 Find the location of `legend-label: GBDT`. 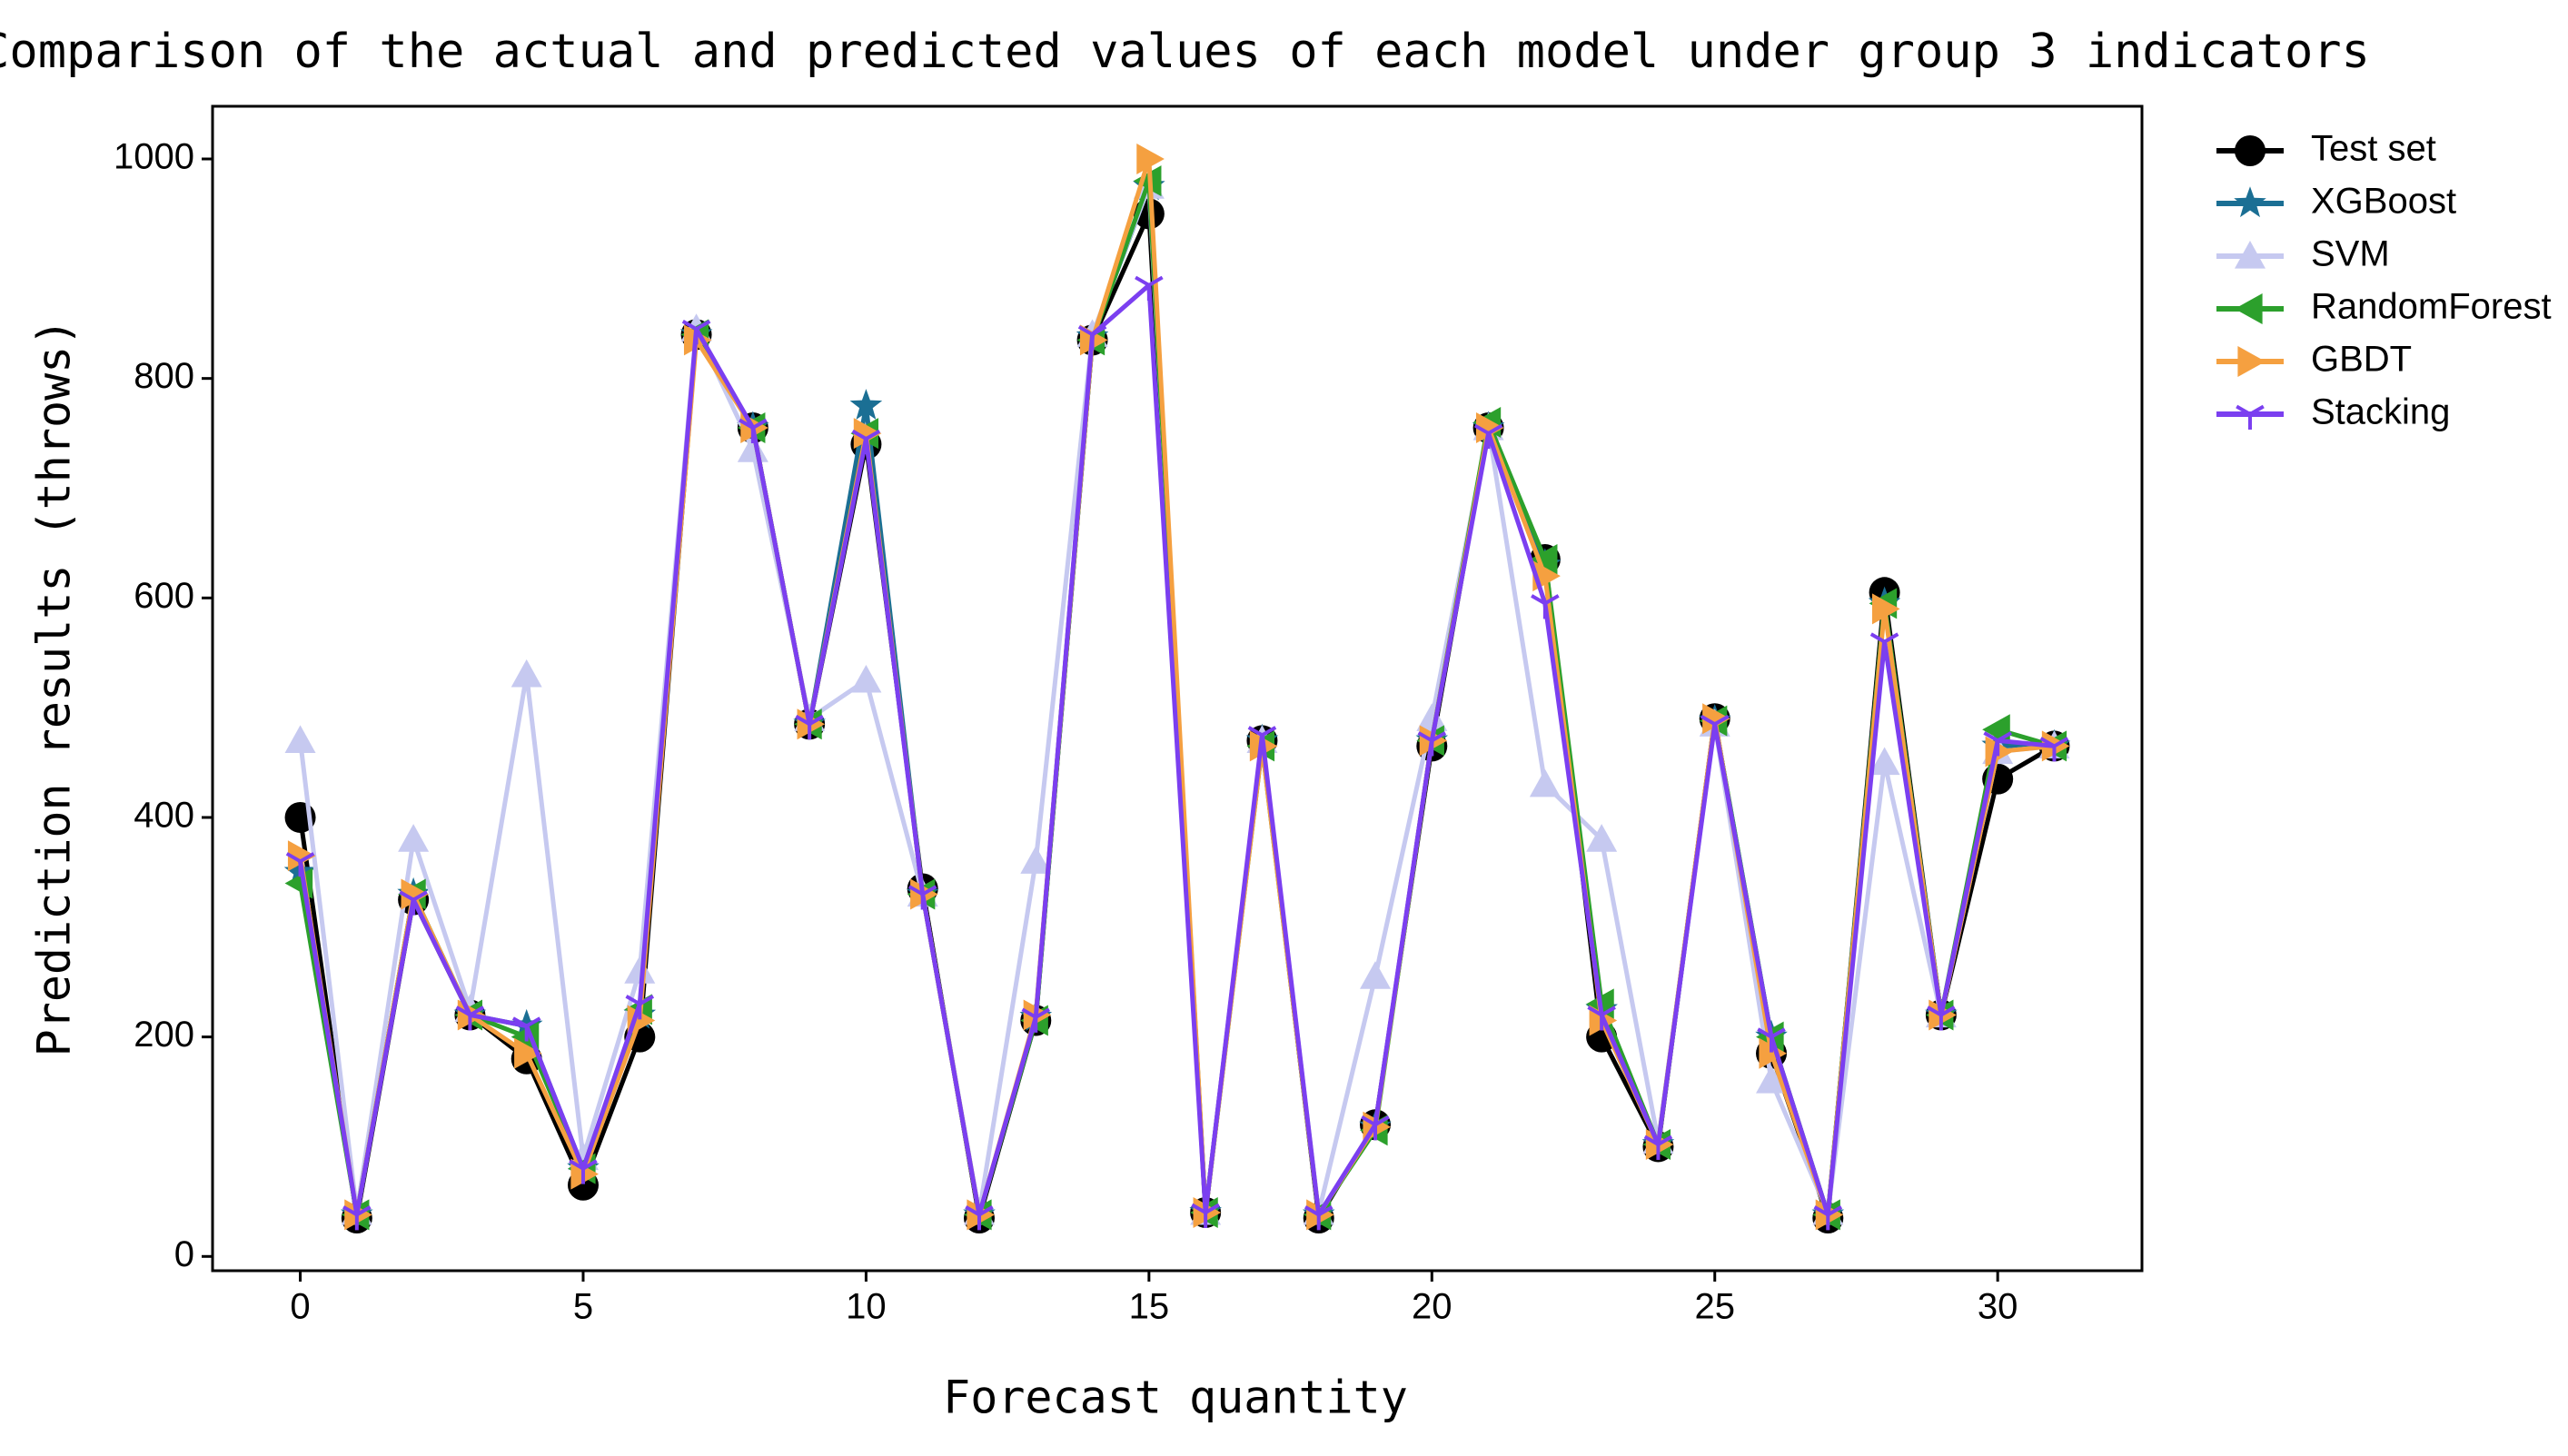

legend-label: GBDT is located at coordinates (2361, 360).